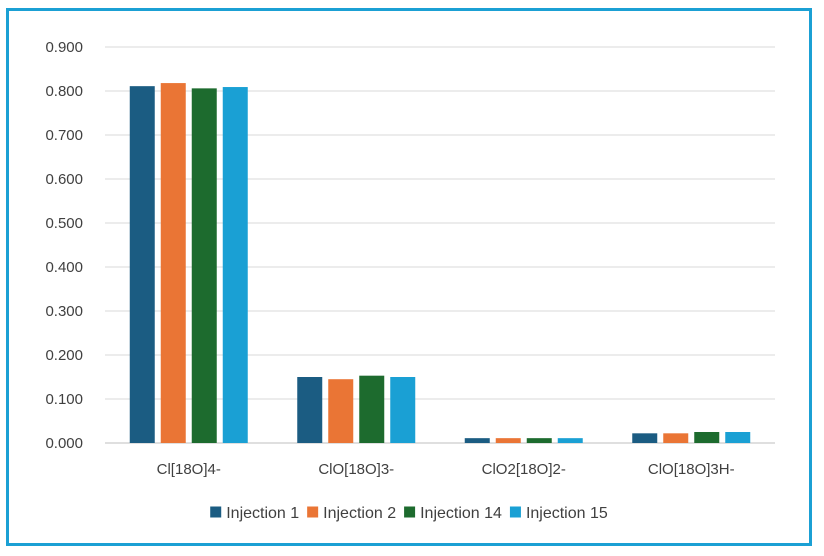 Image resolution: width=824 pixels, height=556 pixels. Describe the element at coordinates (64, 355) in the screenshot. I see `y-tick-label: 0.200` at that location.